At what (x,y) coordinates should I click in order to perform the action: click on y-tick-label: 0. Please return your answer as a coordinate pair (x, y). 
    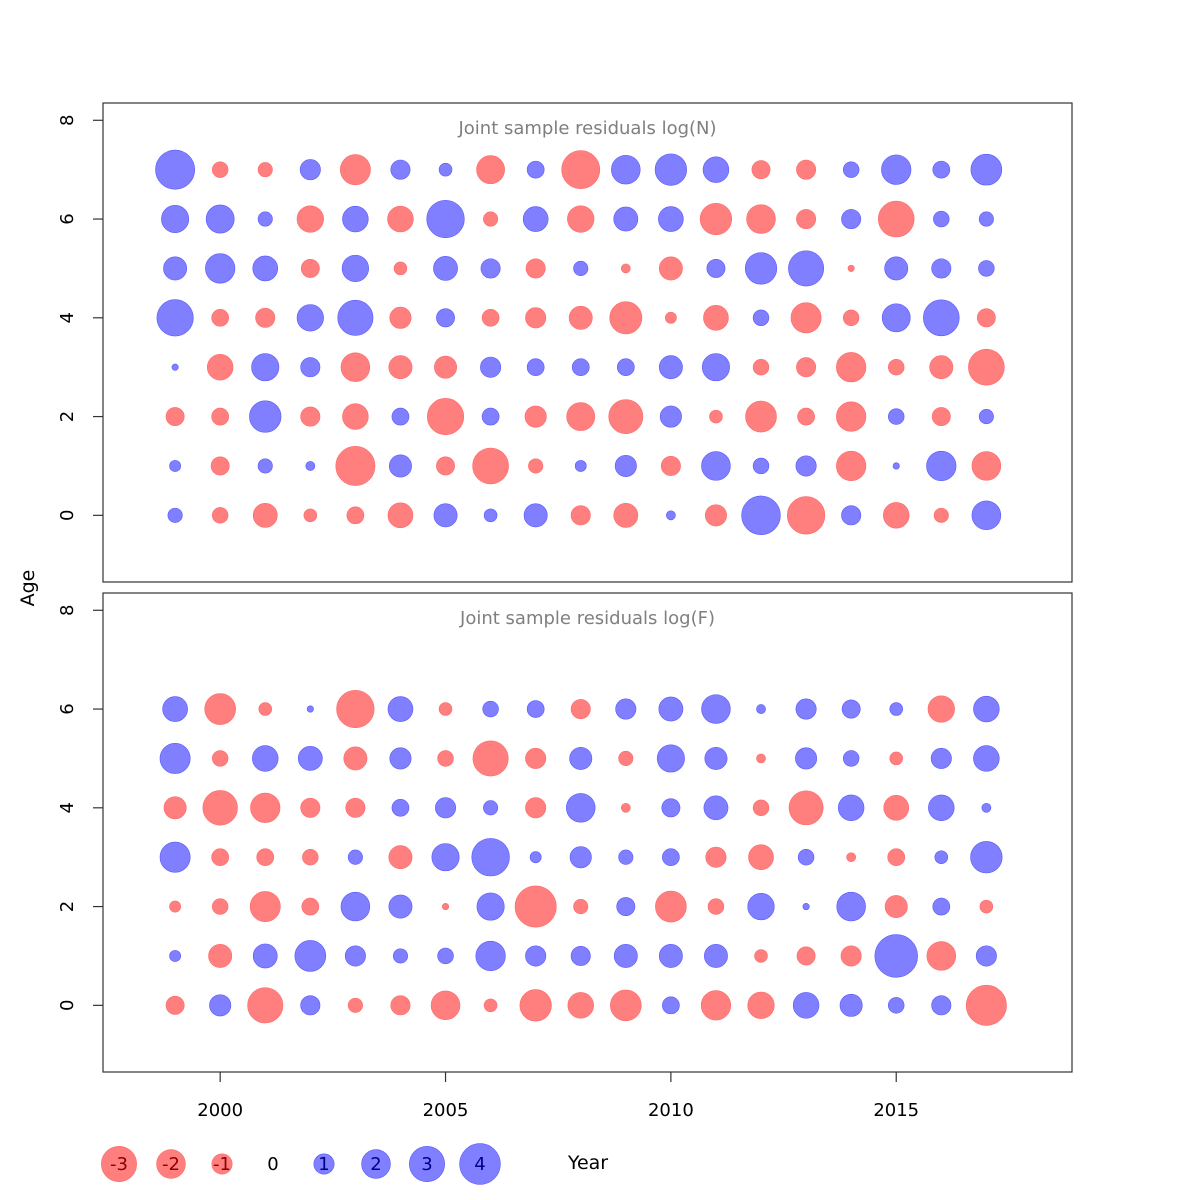
    Looking at the image, I should click on (67, 515).